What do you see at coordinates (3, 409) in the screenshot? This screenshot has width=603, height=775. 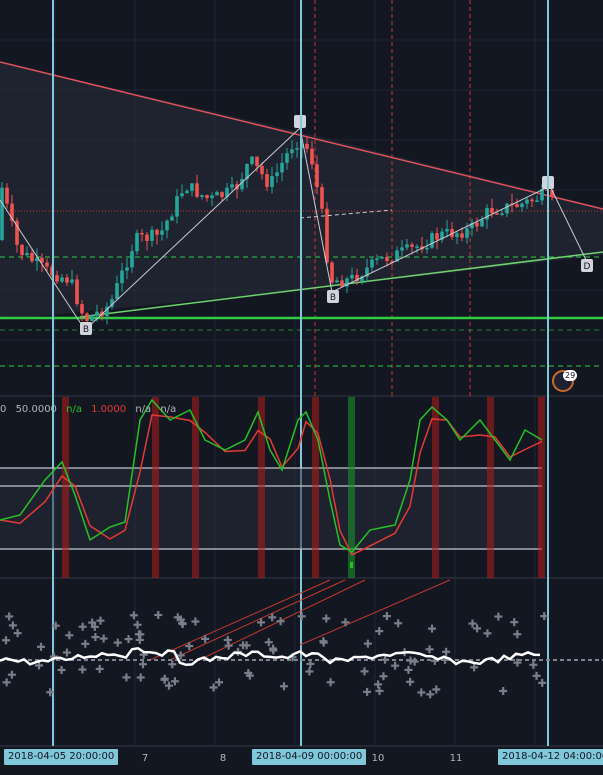 I see `legend-value: 0` at bounding box center [3, 409].